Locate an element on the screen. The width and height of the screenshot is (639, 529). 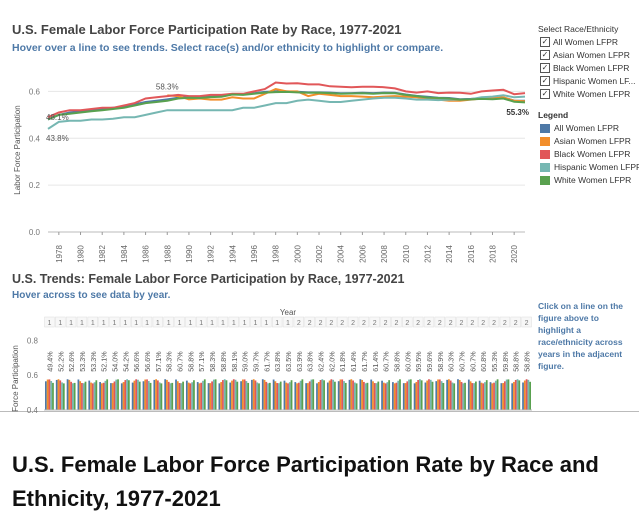
x-tick-label: 2006 is located at coordinates (362, 254).